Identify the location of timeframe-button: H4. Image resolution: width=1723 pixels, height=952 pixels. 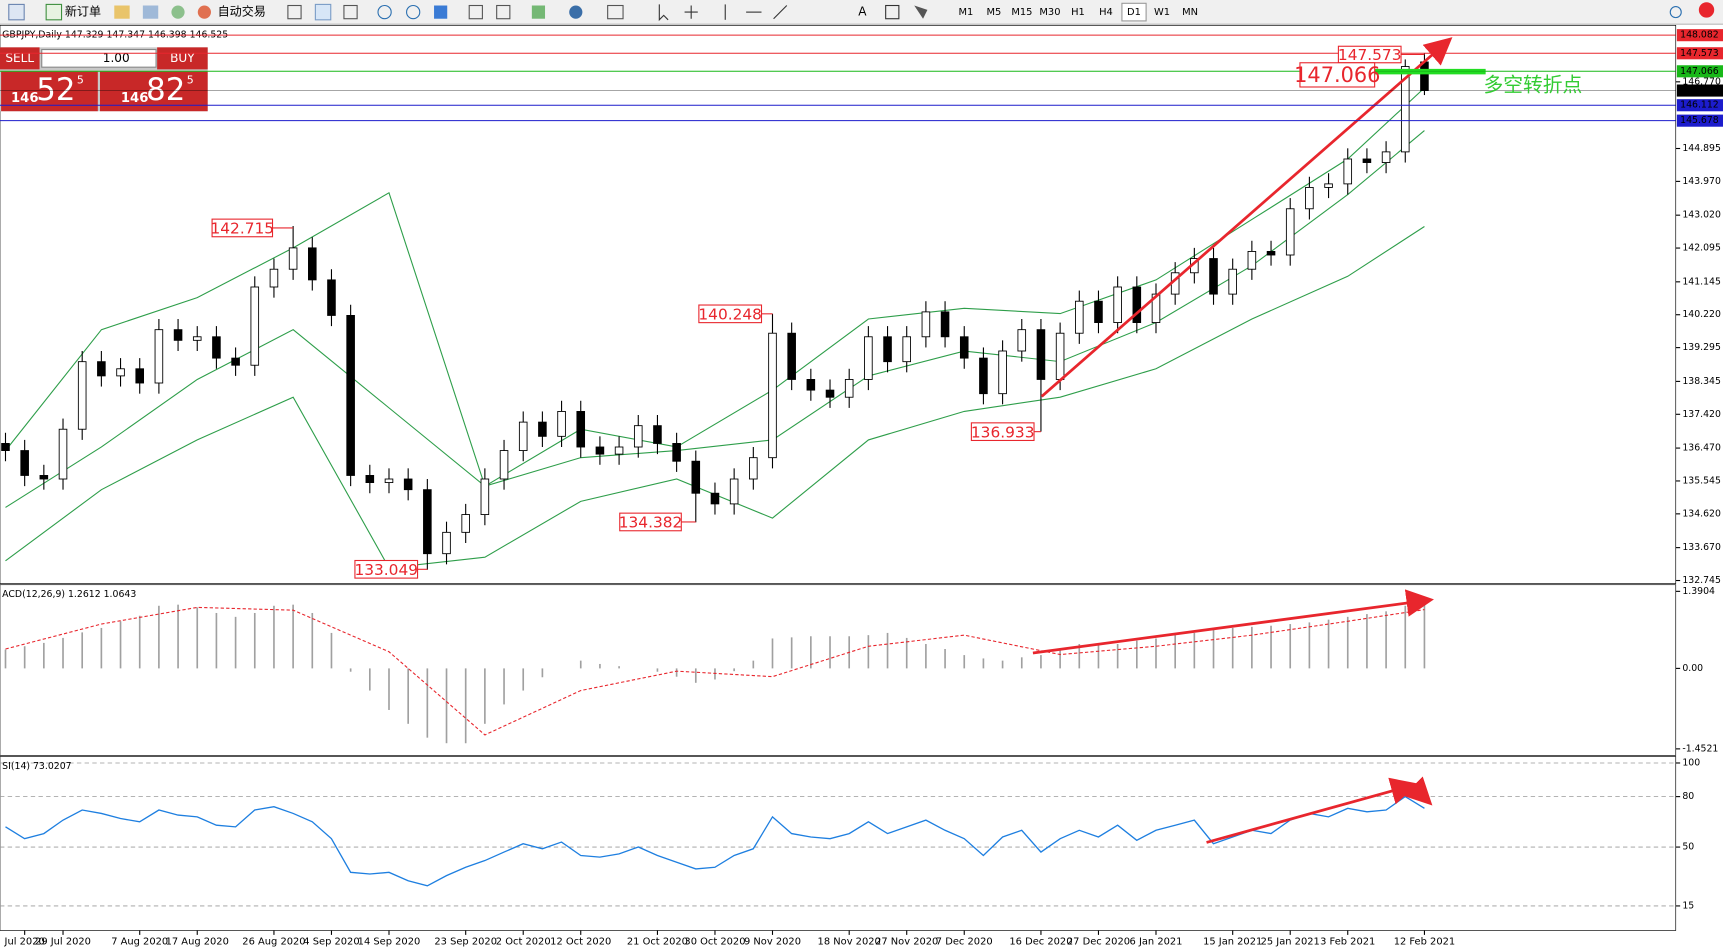
(1106, 12).